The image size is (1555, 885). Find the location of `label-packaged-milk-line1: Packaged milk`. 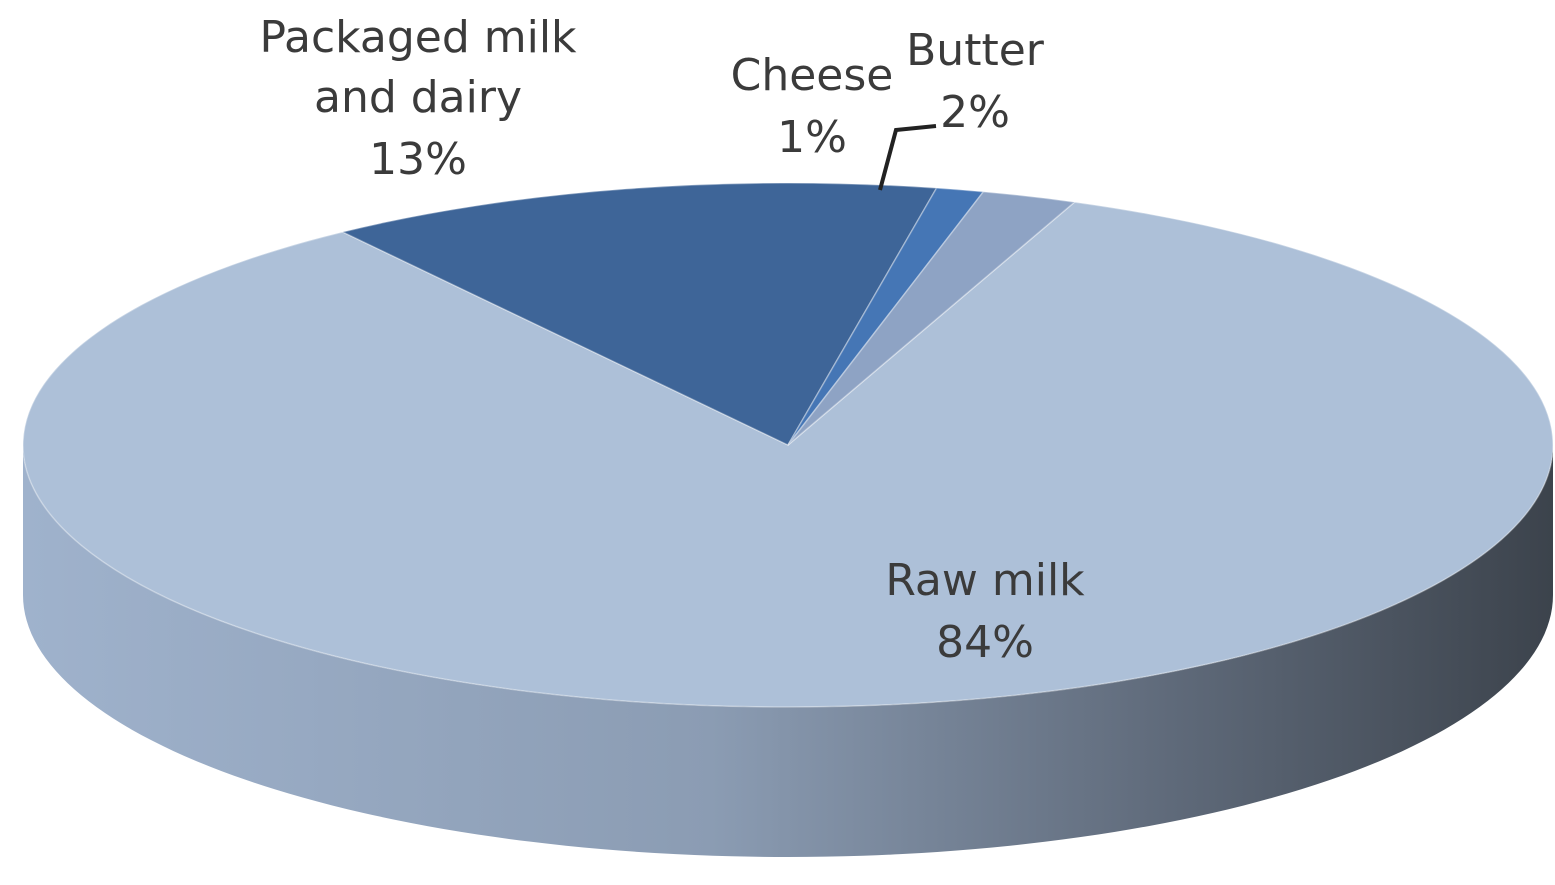

label-packaged-milk-line1: Packaged milk is located at coordinates (418, 37).